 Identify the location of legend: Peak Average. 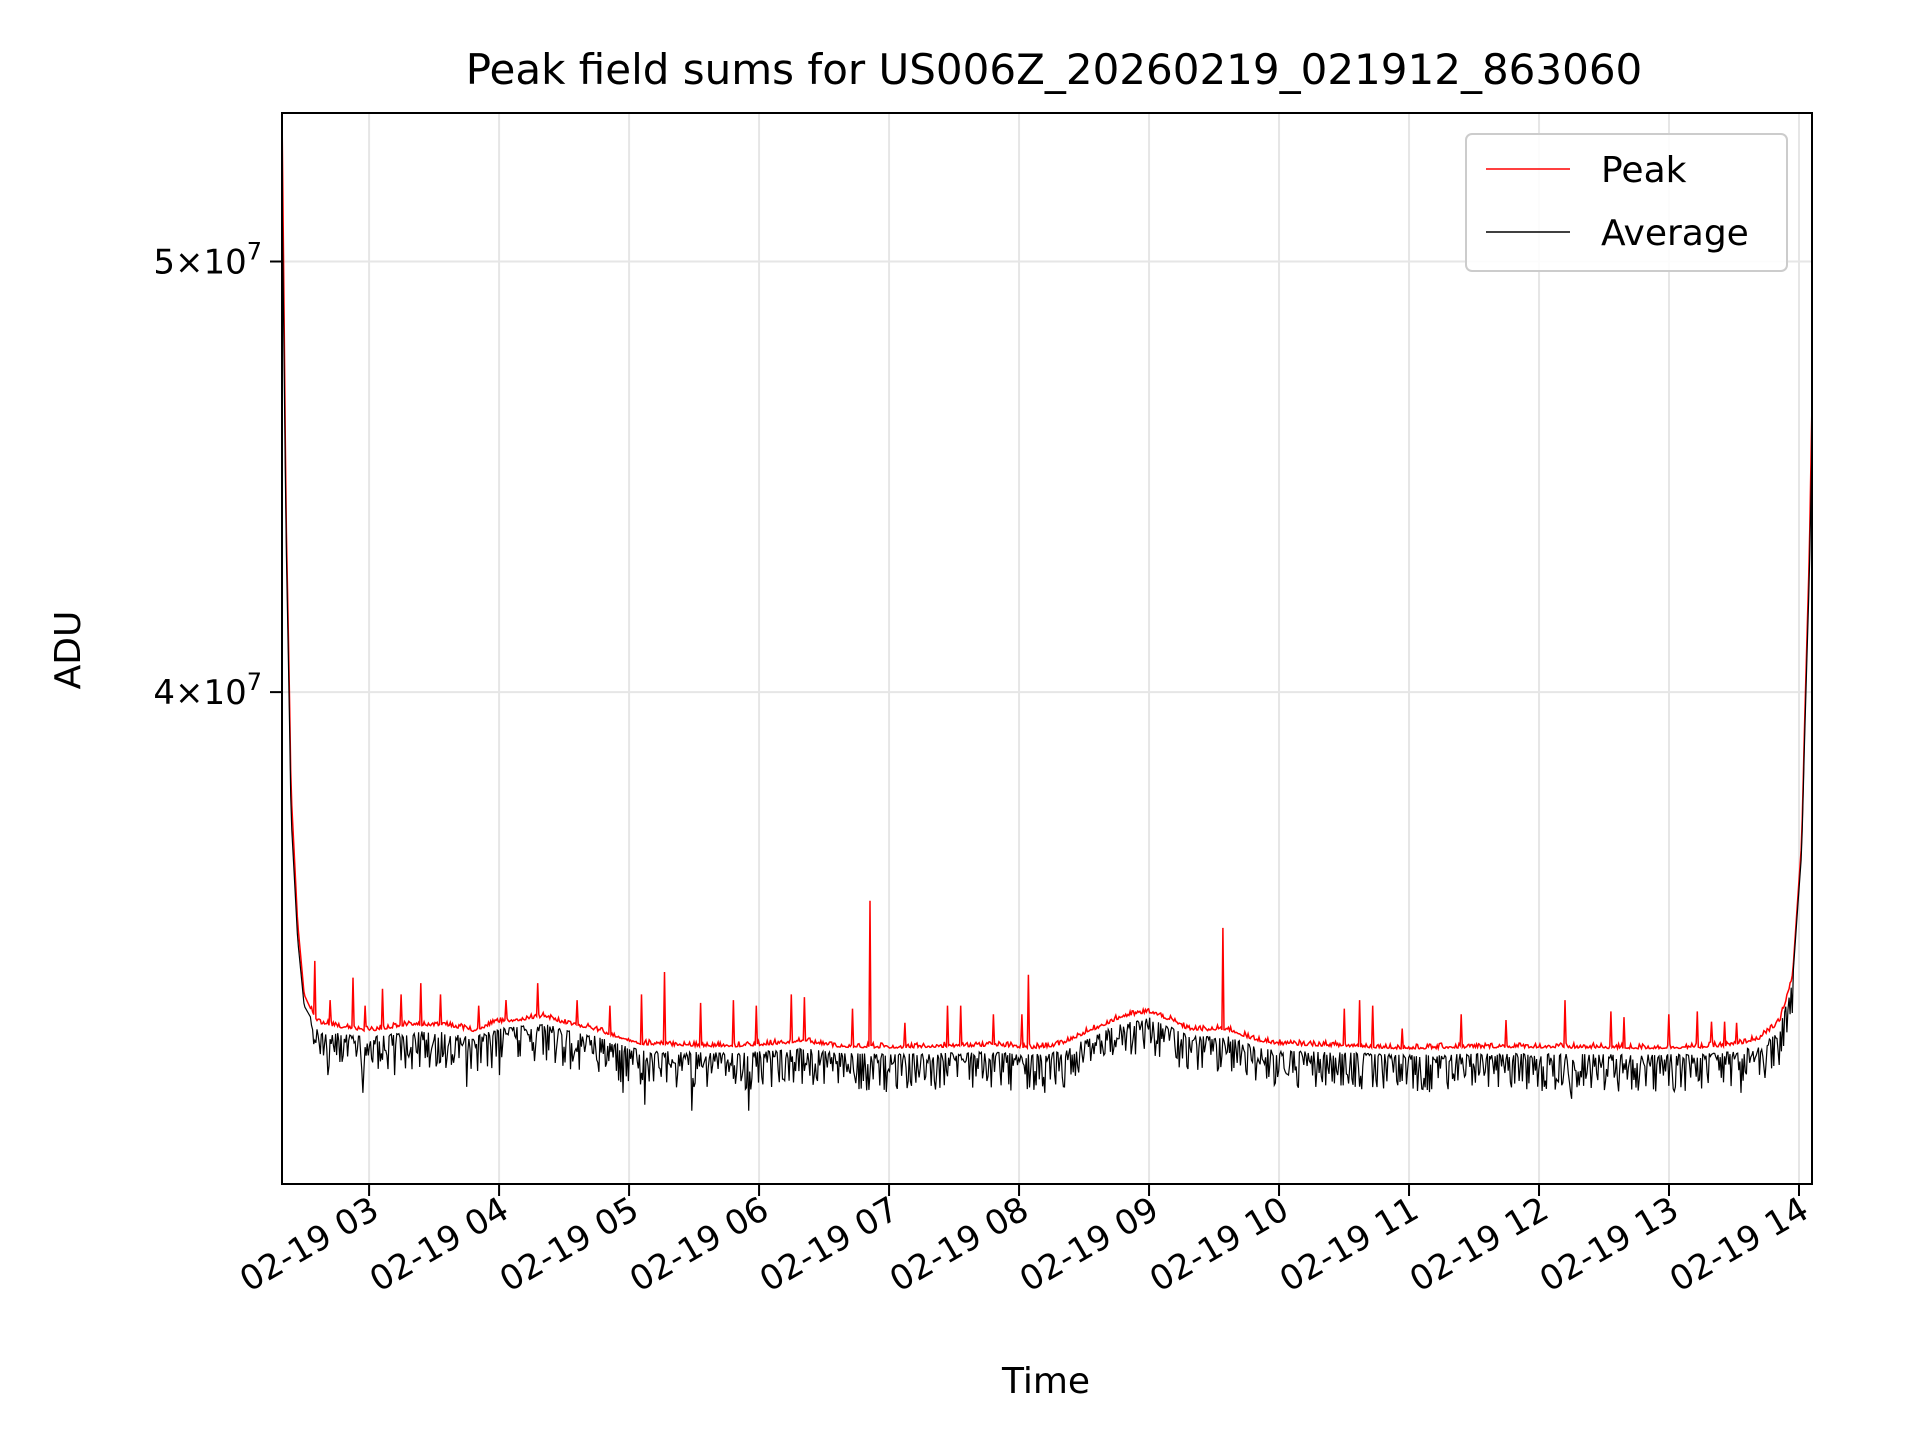
(1626, 202).